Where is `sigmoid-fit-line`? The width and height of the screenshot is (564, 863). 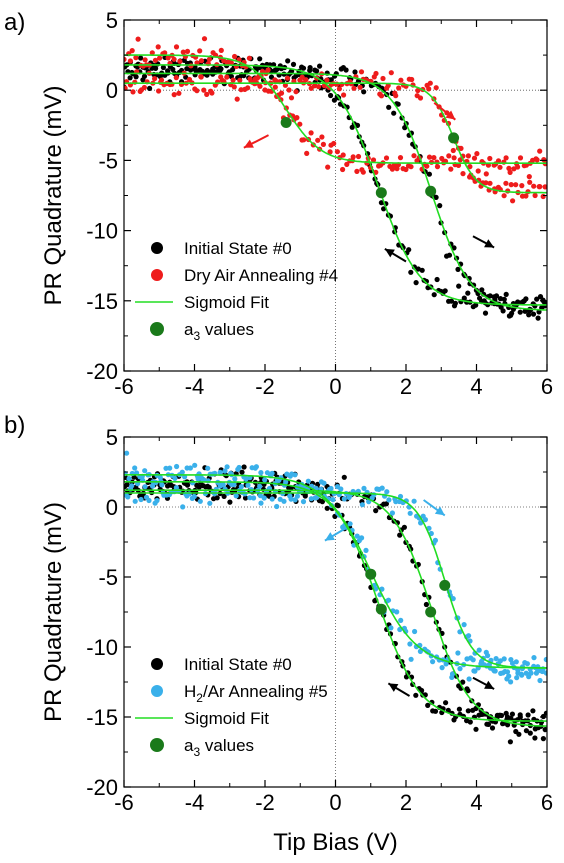 sigmoid-fit-line is located at coordinates (335, 138).